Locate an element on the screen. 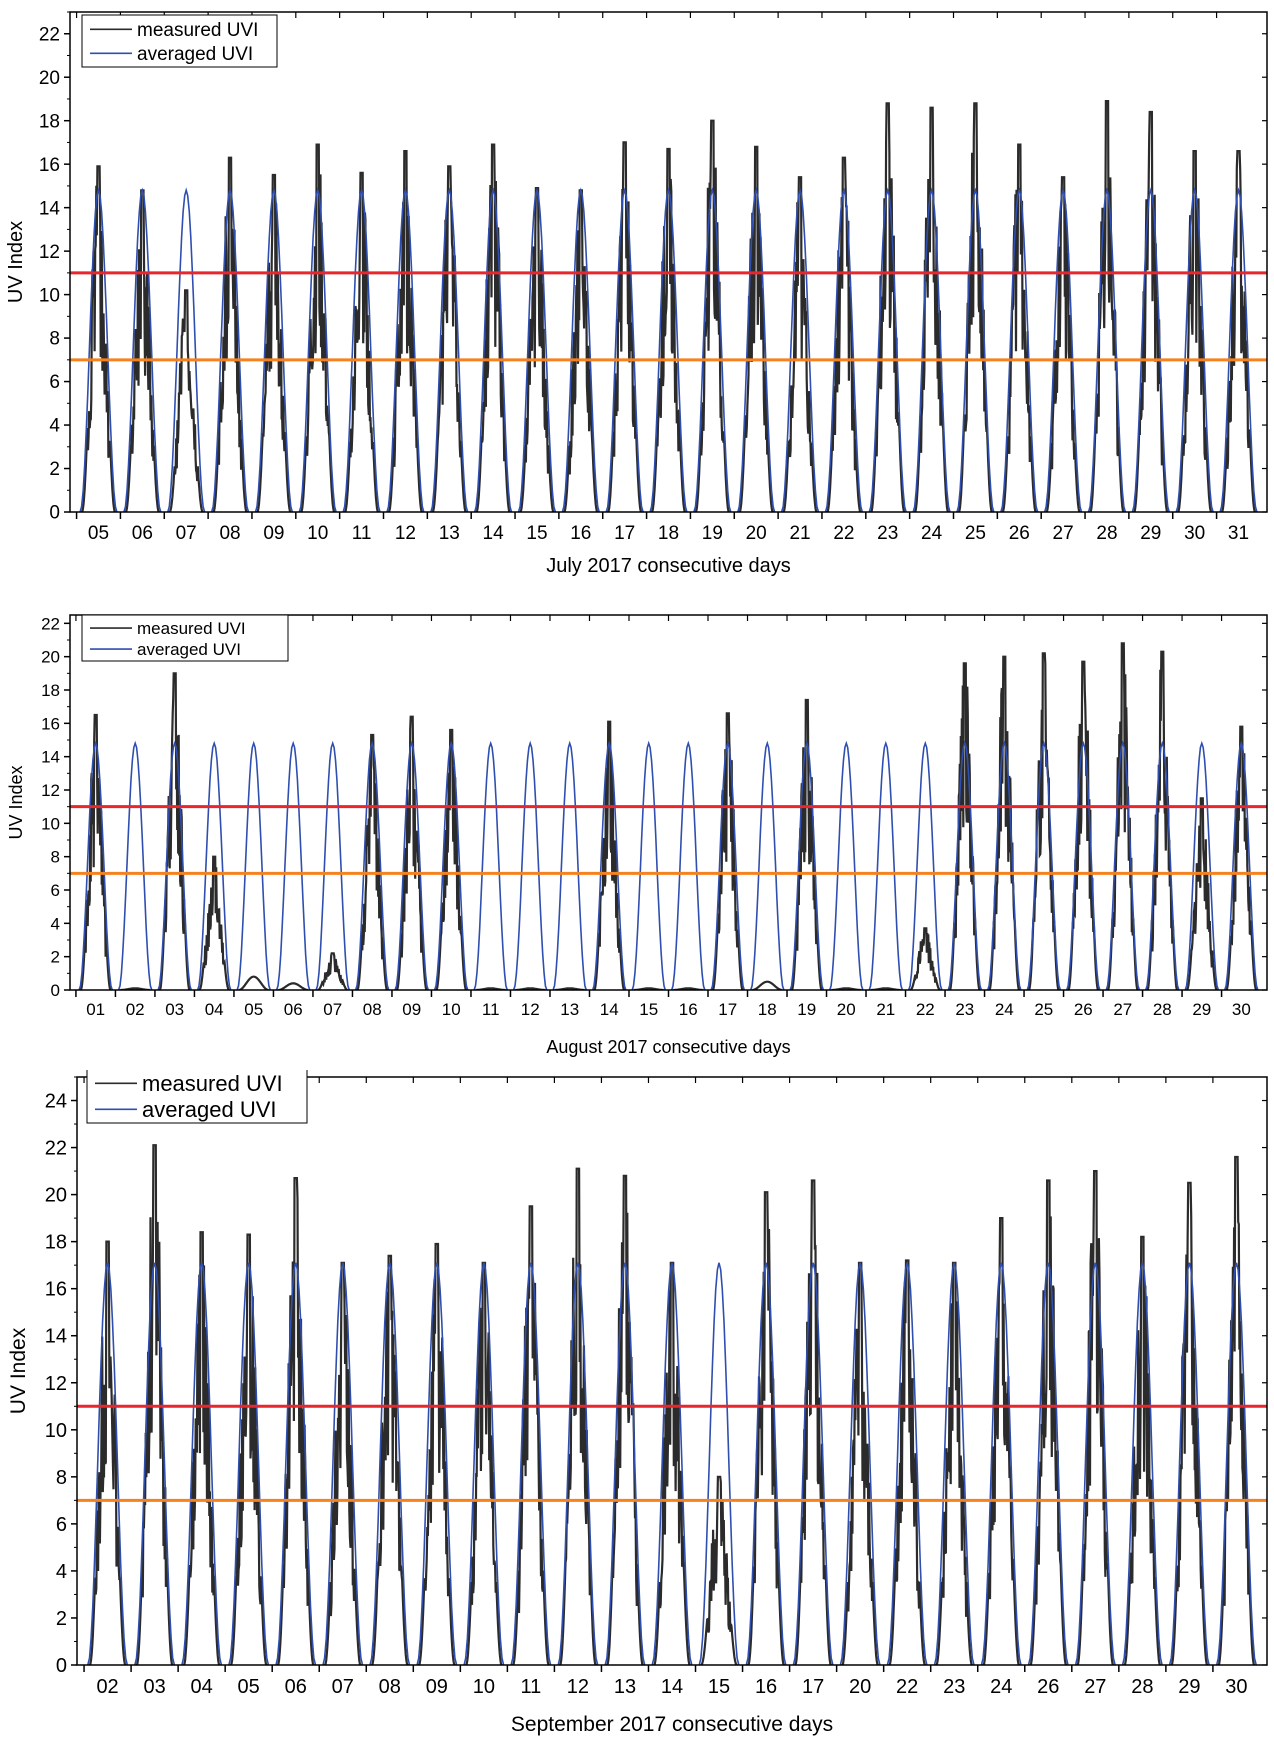 The height and width of the screenshot is (1737, 1274). x-tick-label: 10 is located at coordinates (317, 533).